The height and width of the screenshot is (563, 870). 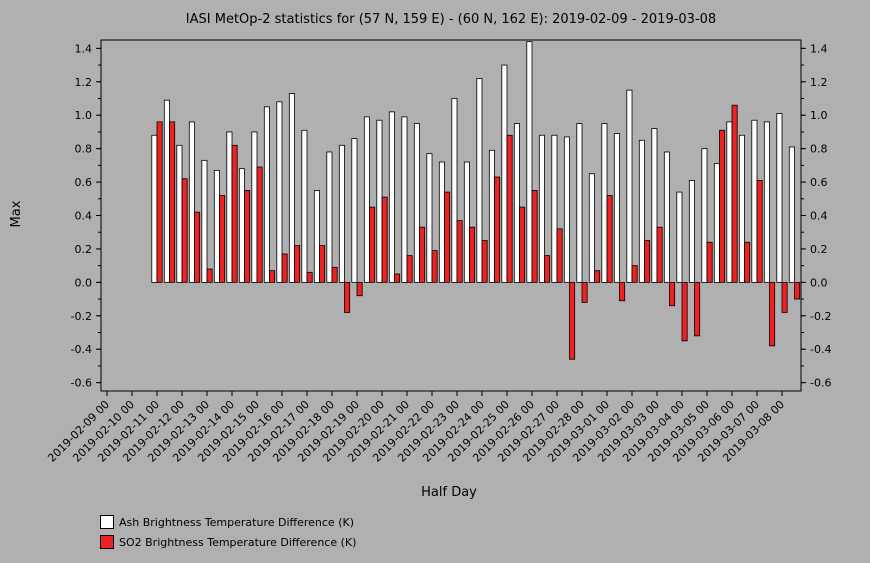 What do you see at coordinates (16, 213) in the screenshot?
I see `y-axis-label: Max` at bounding box center [16, 213].